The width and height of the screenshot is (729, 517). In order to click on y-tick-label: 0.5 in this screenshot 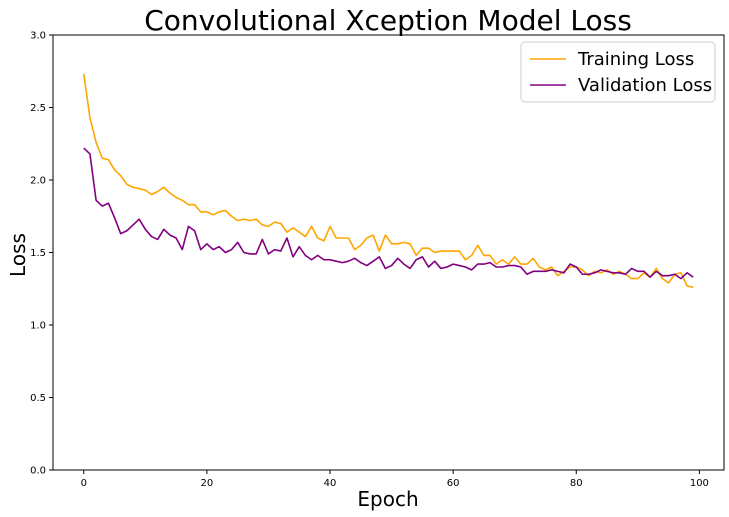, I will do `click(38, 398)`.